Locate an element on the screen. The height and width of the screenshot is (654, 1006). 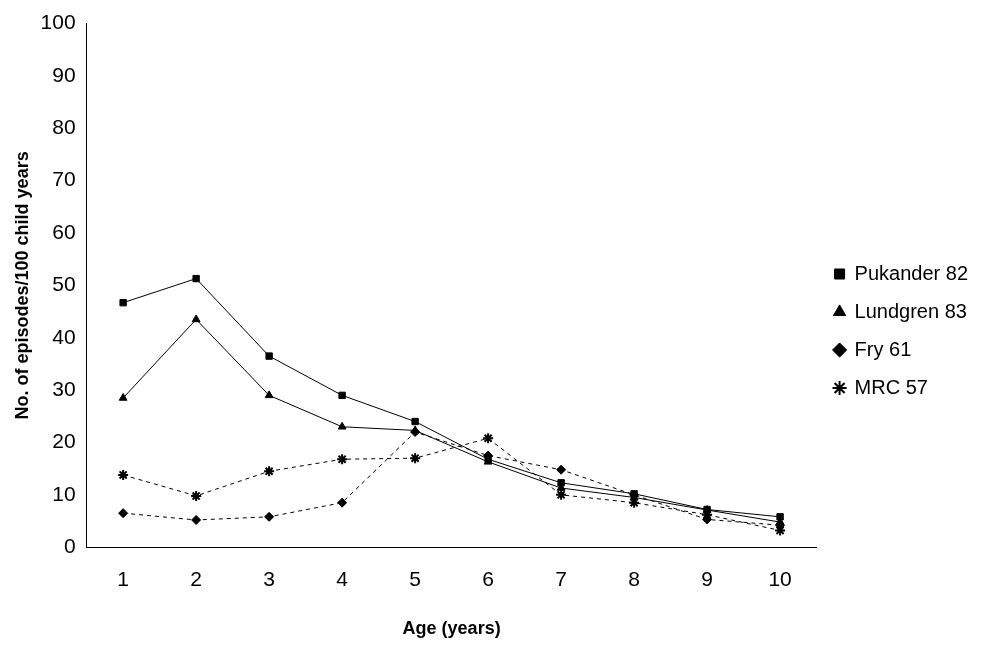
x-tick-label: 2 is located at coordinates (196, 578).